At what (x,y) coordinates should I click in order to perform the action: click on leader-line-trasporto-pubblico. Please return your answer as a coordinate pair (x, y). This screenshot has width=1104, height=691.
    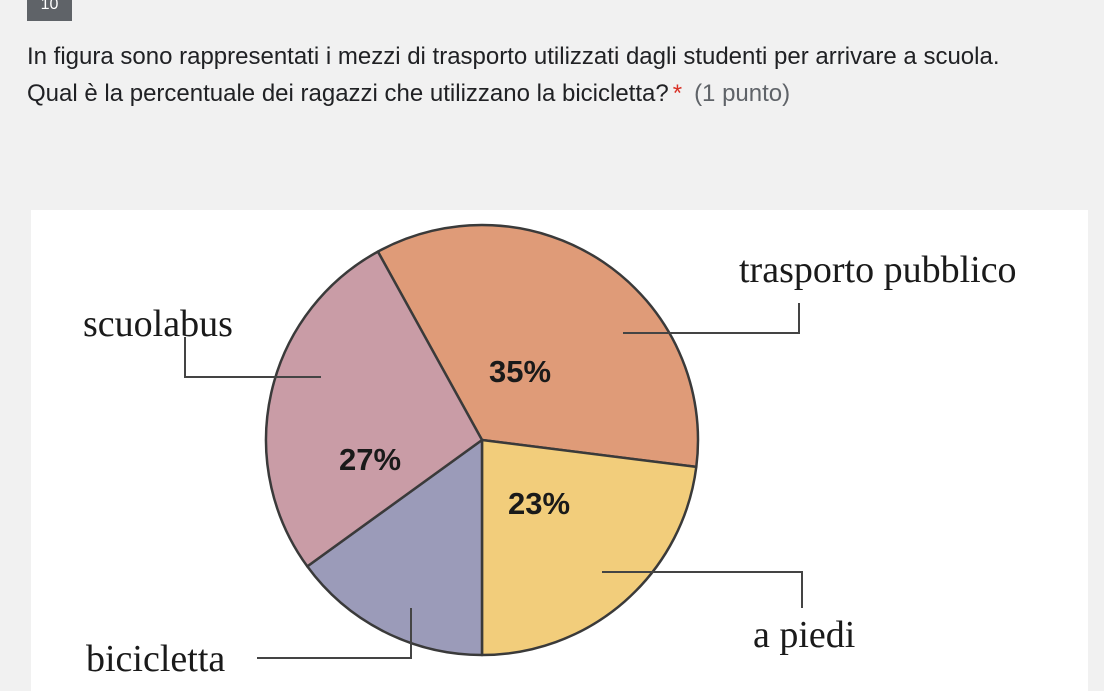
    Looking at the image, I should click on (711, 318).